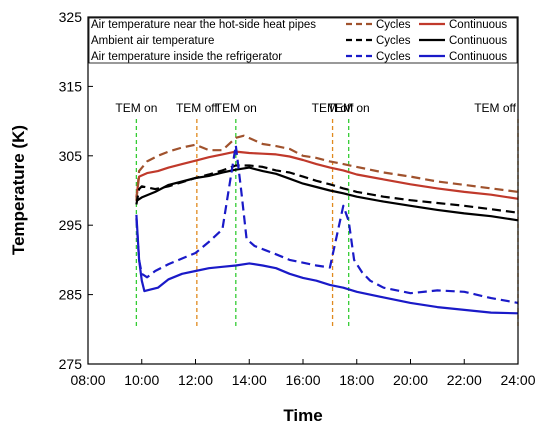 The height and width of the screenshot is (434, 550). What do you see at coordinates (517, 380) in the screenshot?
I see `x-tick-label: 24:00` at bounding box center [517, 380].